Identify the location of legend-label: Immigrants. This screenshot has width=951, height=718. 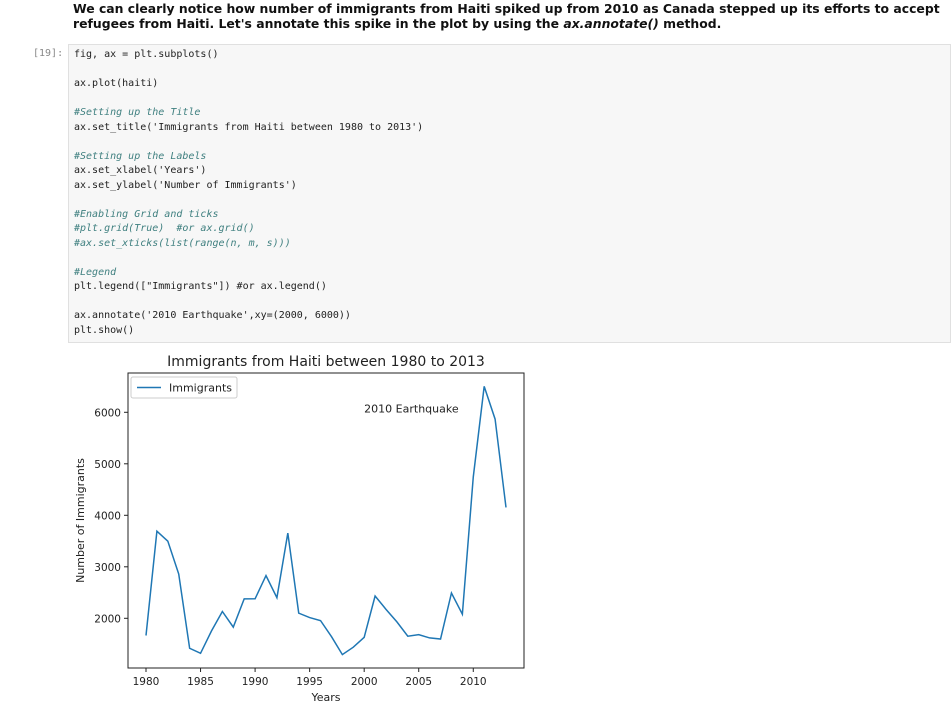
(200, 388).